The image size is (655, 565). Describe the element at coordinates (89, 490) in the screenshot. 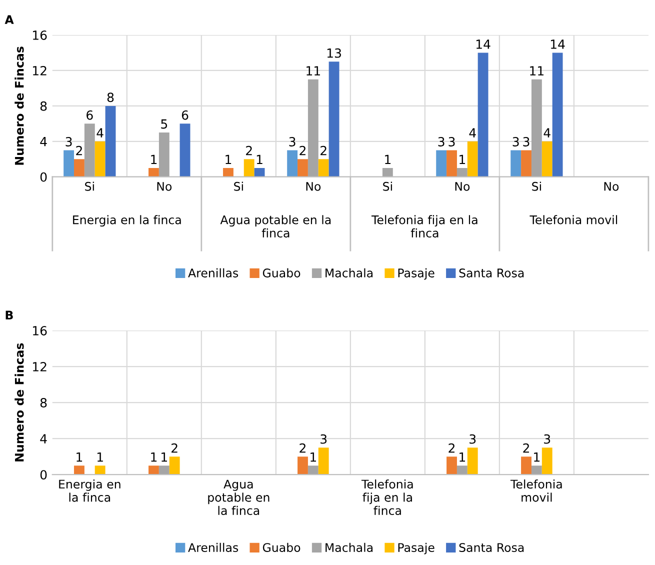

I see `x-tick-label: Energia en la finca` at that location.